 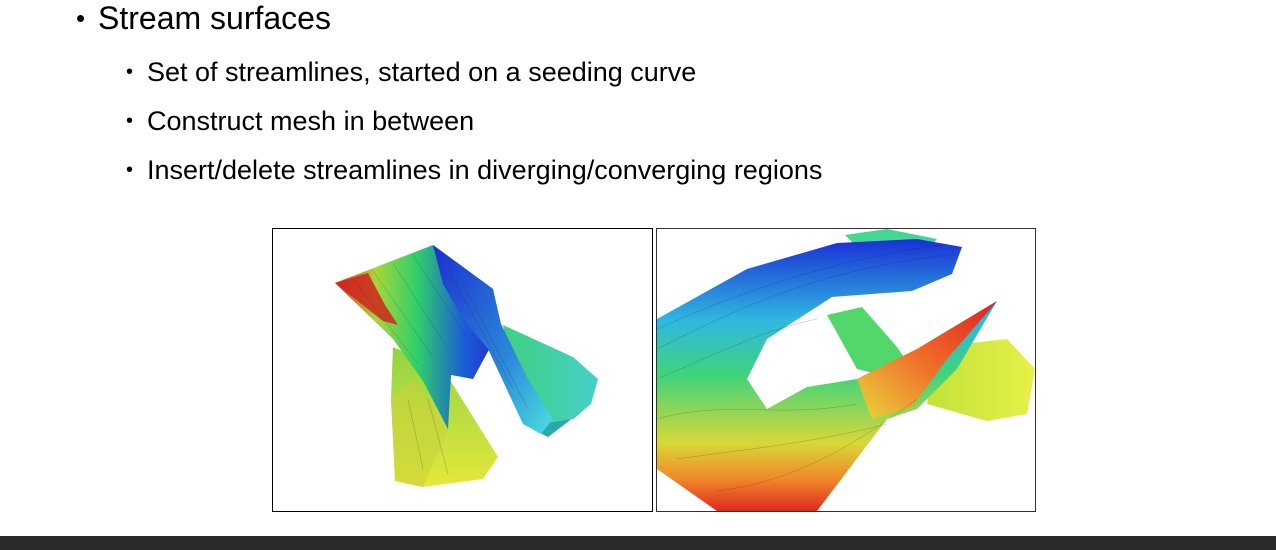 I want to click on sub-bullet-text: Construct mesh in between, so click(x=311, y=120).